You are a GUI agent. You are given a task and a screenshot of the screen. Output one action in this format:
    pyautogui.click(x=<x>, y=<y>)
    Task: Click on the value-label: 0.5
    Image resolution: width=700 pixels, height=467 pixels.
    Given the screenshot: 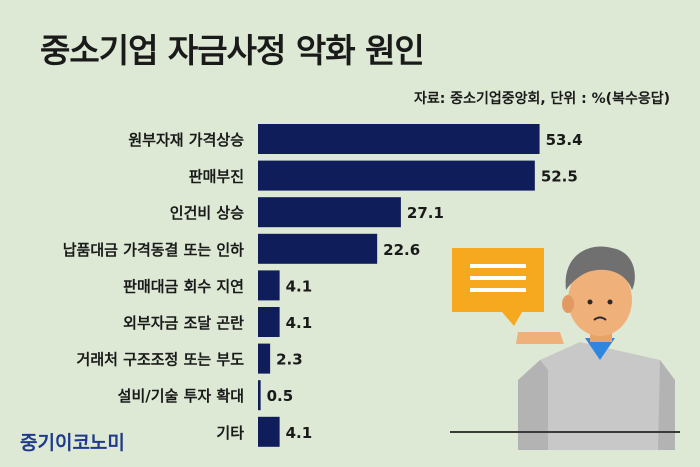 What is the action you would take?
    pyautogui.click(x=280, y=396)
    